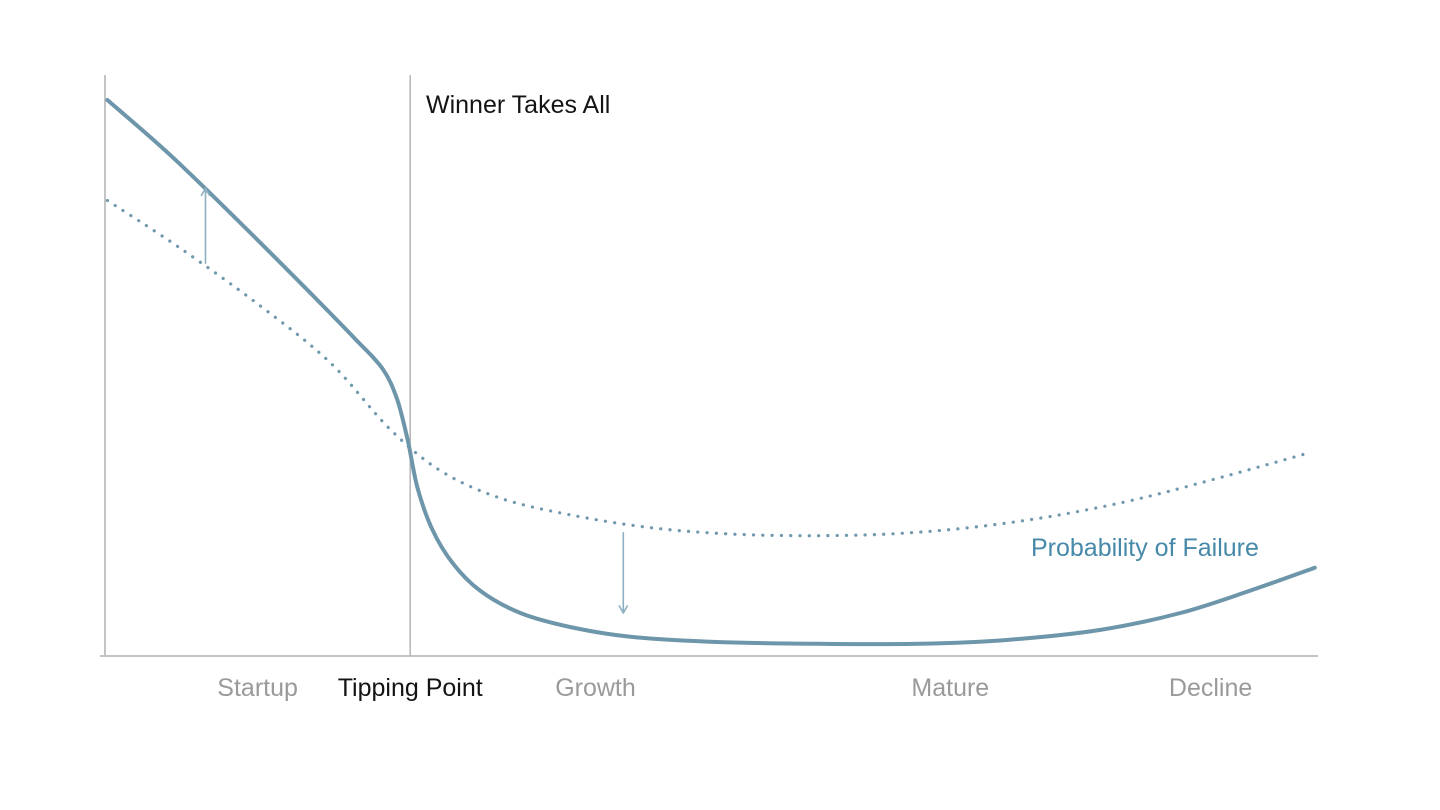 Image resolution: width=1440 pixels, height=810 pixels. Describe the element at coordinates (205, 225) in the screenshot. I see `up-arrow` at that location.